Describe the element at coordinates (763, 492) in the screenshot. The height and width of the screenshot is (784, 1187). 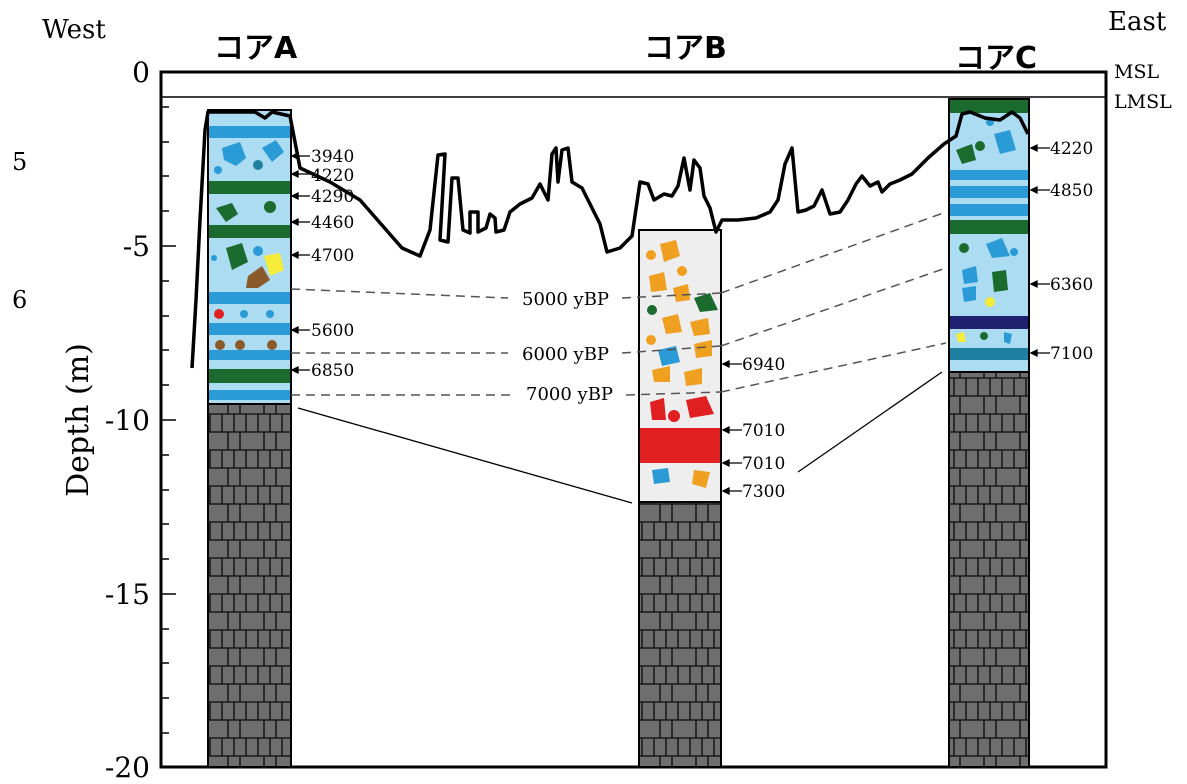
I see `core-b-age-4: 7300` at that location.